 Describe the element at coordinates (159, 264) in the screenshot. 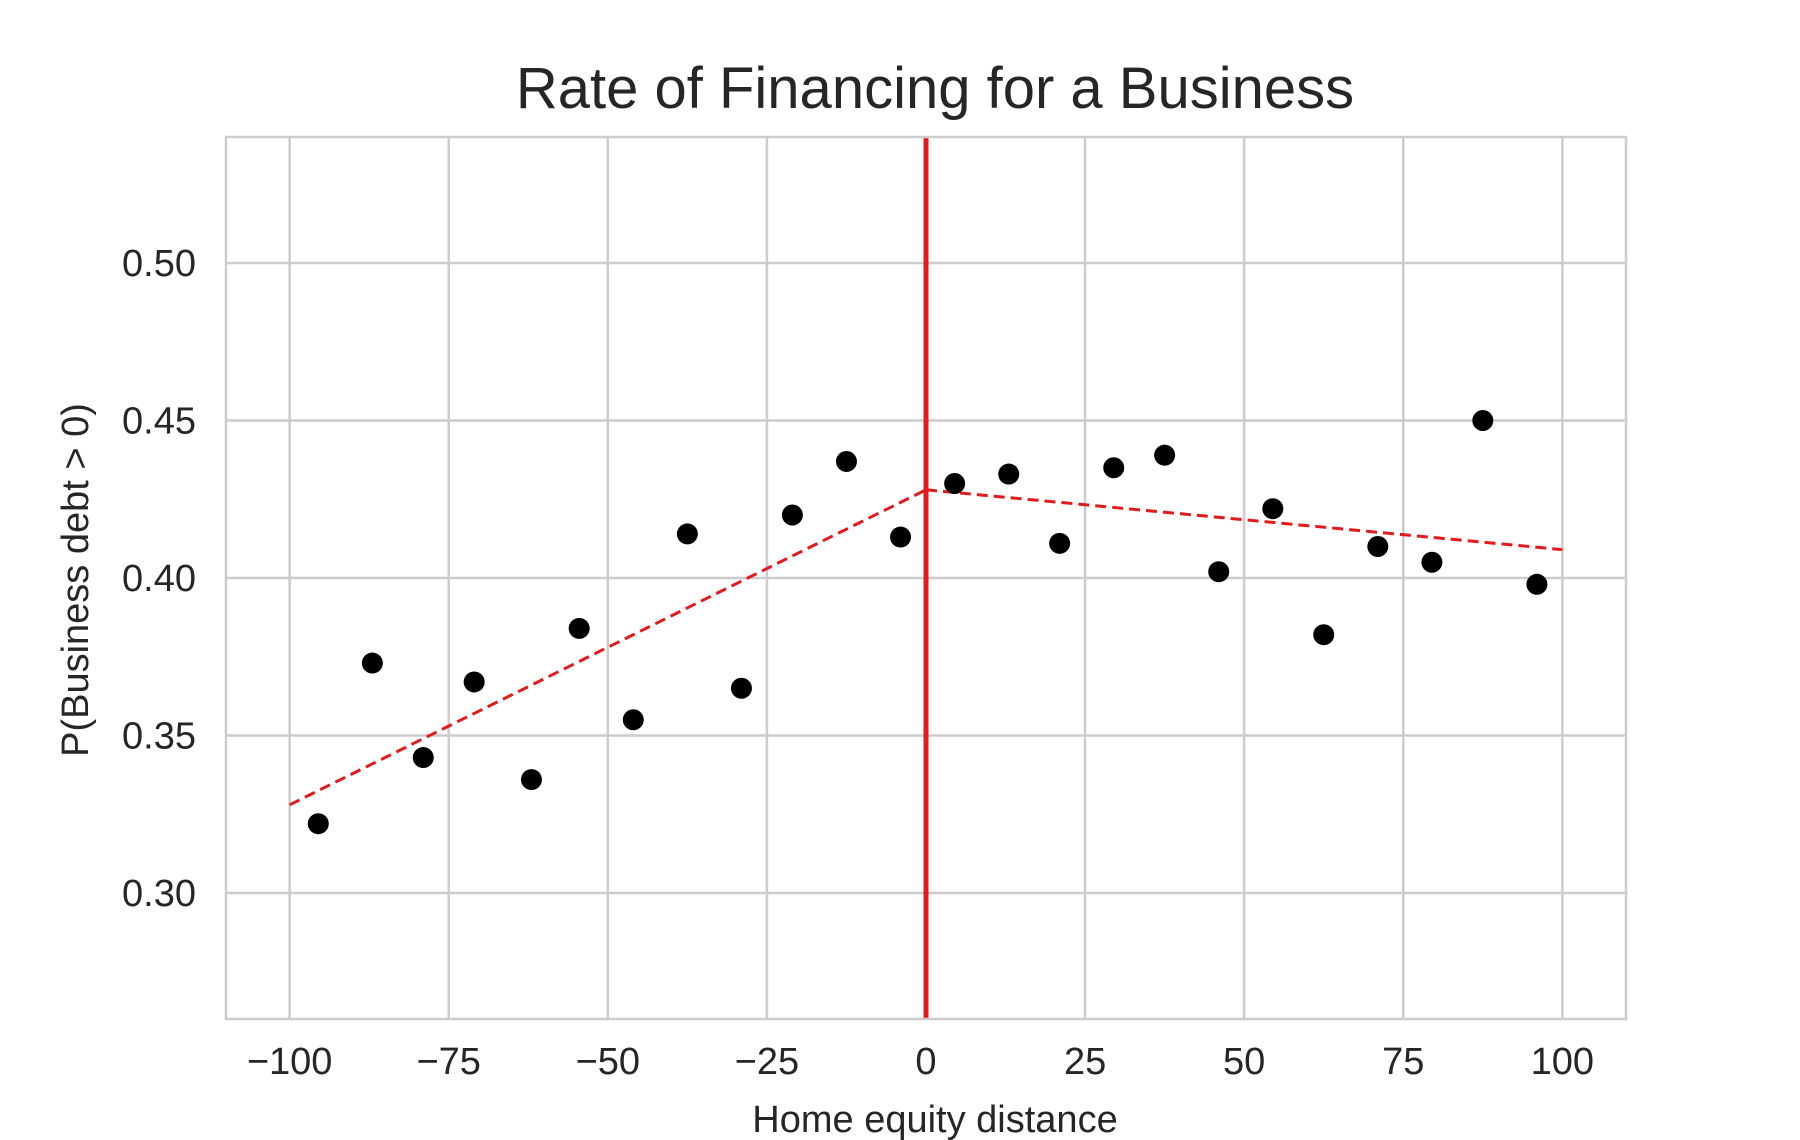

I see `y-tick-label: 0.50` at that location.